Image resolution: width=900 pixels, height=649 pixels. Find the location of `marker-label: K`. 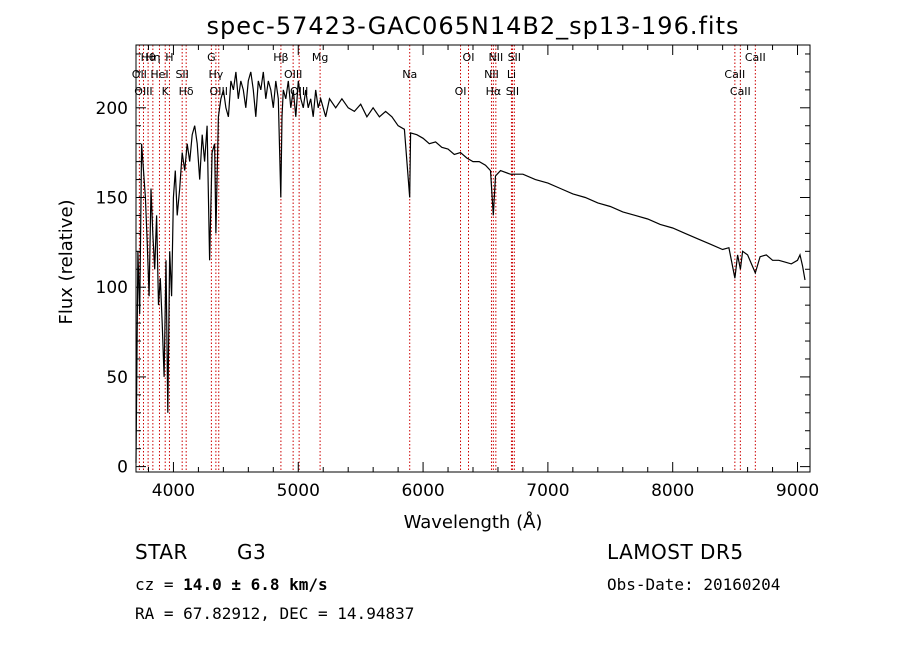

marker-label: K is located at coordinates (166, 91).